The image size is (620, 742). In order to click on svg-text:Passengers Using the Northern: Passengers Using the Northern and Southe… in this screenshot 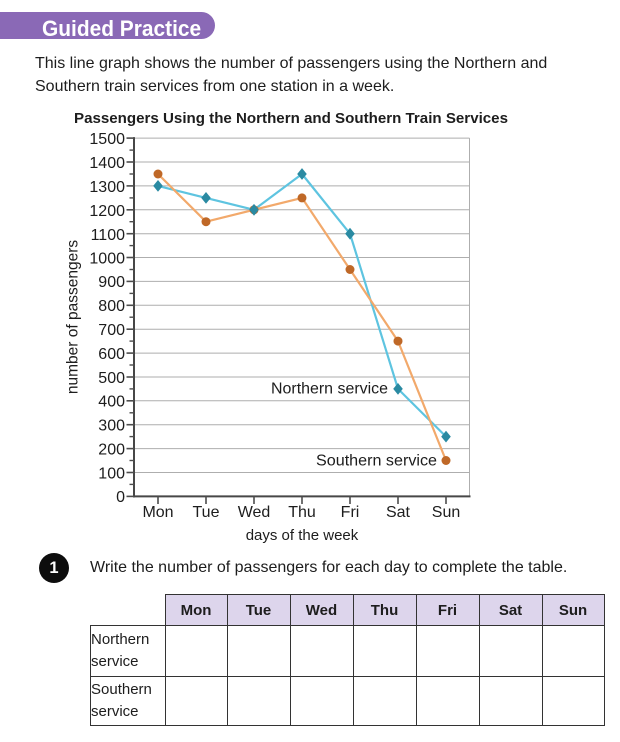, I will do `click(291, 118)`.